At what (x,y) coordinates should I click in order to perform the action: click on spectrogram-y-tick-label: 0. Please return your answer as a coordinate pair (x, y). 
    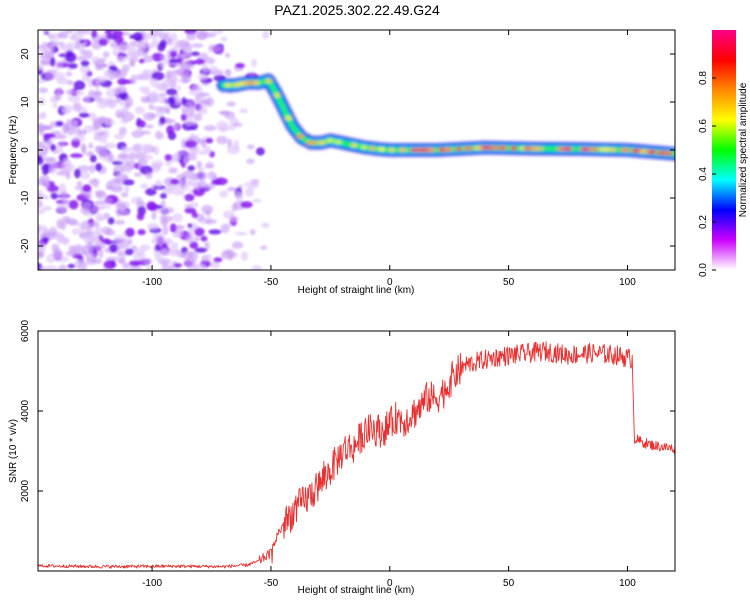
    Looking at the image, I should click on (25, 150).